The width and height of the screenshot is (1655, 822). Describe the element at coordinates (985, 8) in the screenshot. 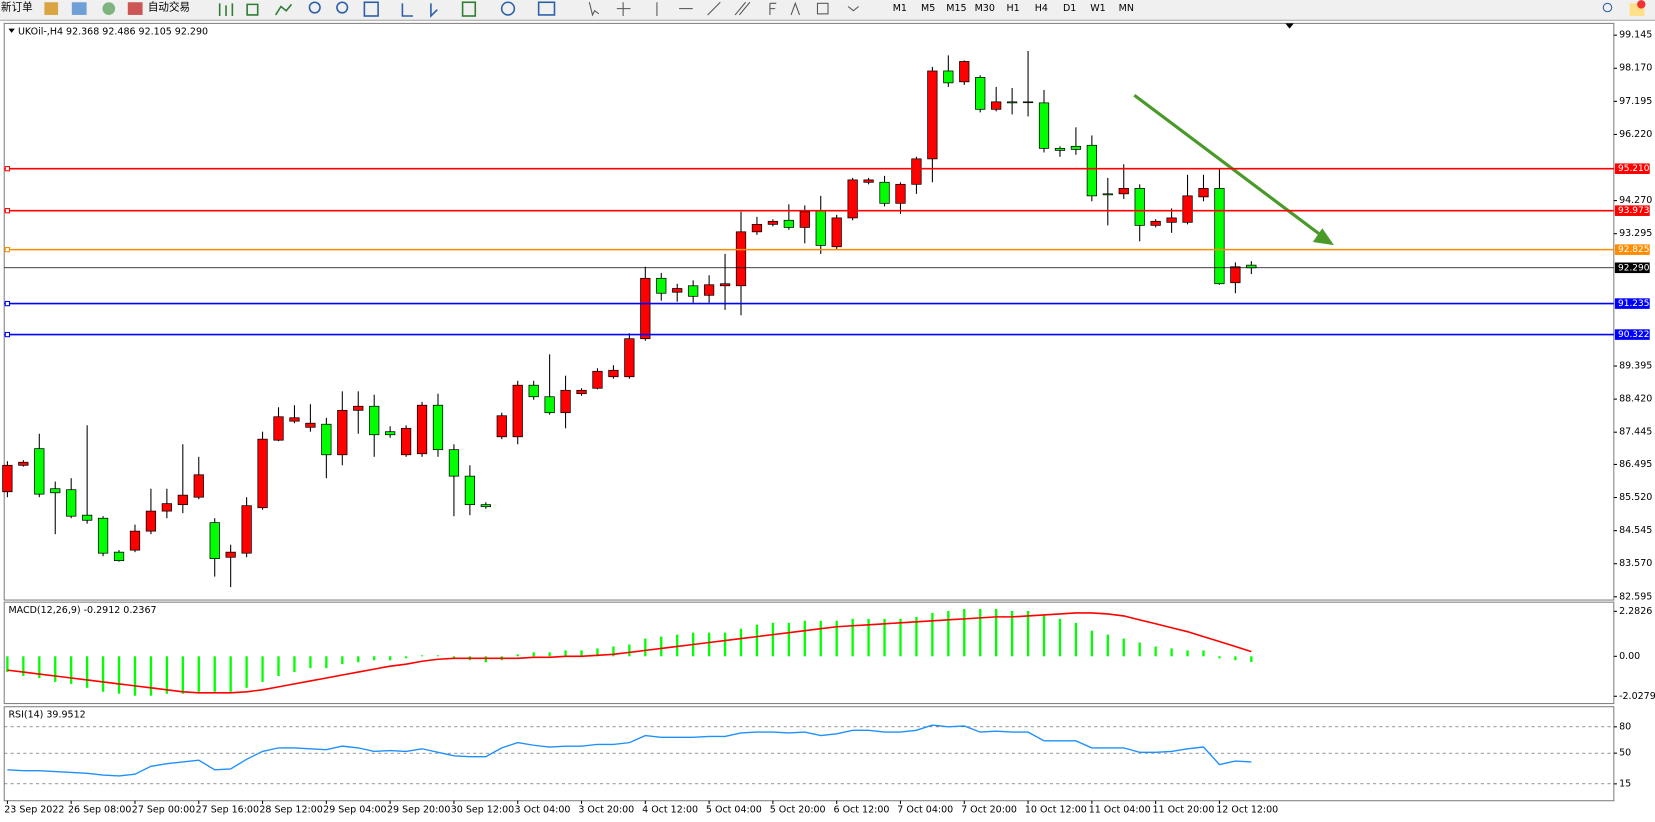

I see `timeframe-button: M30` at that location.